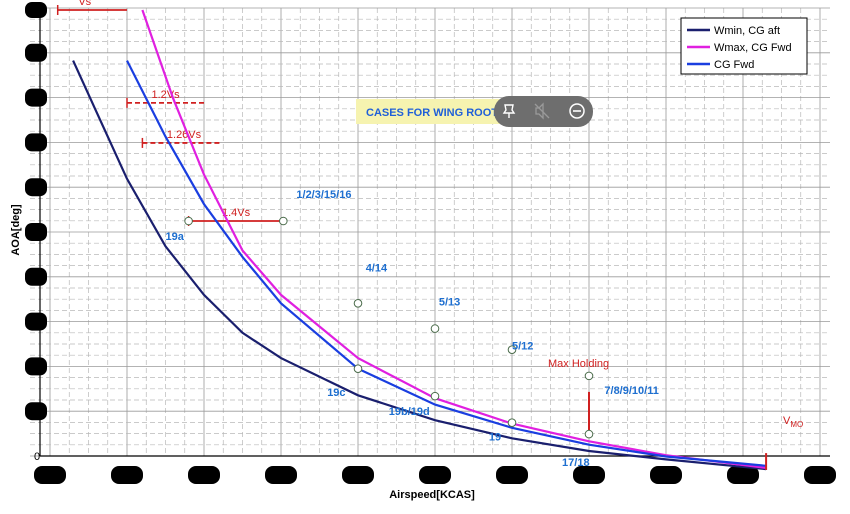  I want to click on speed-band-label: Vs, so click(84, 4).